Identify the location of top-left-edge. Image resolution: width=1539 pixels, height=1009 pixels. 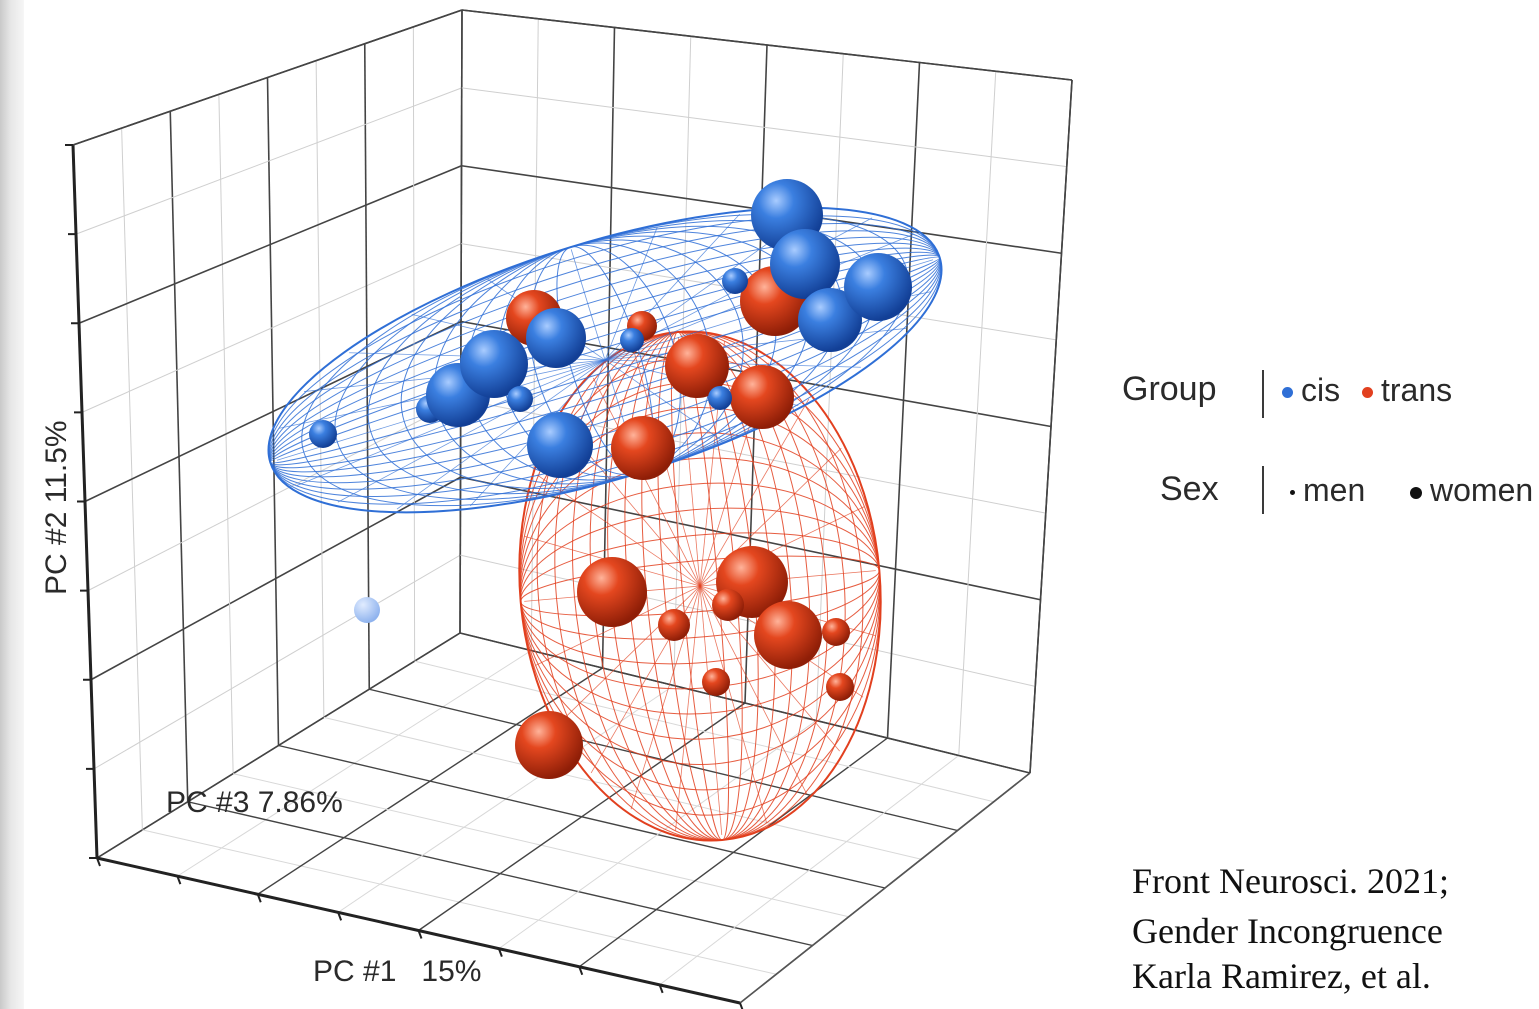
(267, 77).